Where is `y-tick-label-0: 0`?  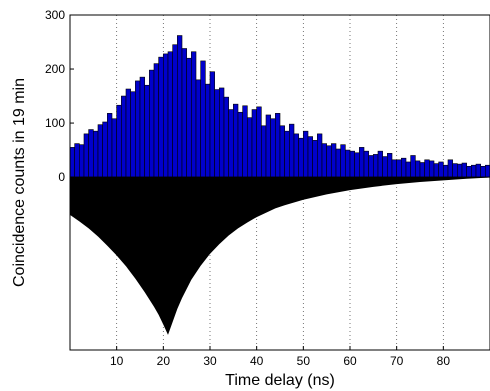
y-tick-label-0: 0 is located at coordinates (61, 177).